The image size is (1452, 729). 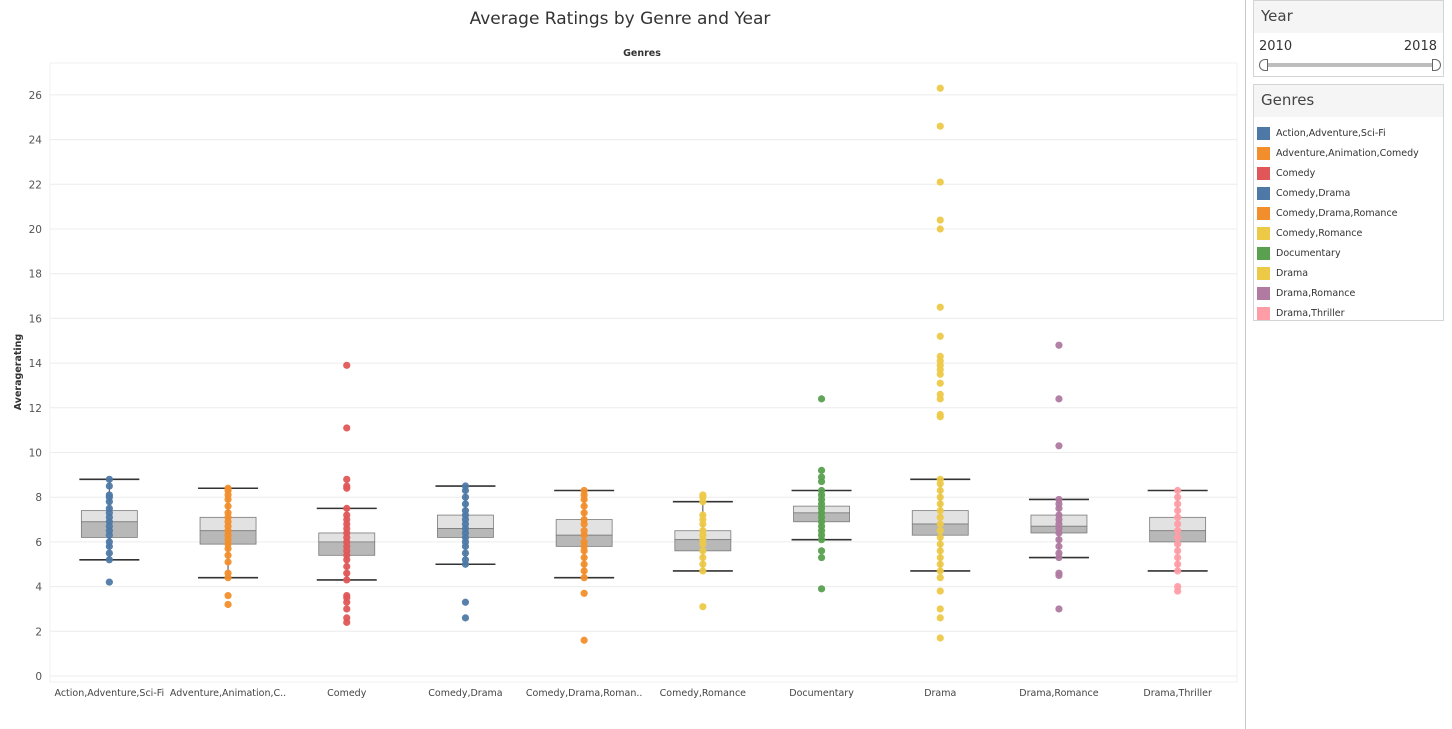 What do you see at coordinates (1349, 313) in the screenshot?
I see `legend-item: Drama,Thriller` at bounding box center [1349, 313].